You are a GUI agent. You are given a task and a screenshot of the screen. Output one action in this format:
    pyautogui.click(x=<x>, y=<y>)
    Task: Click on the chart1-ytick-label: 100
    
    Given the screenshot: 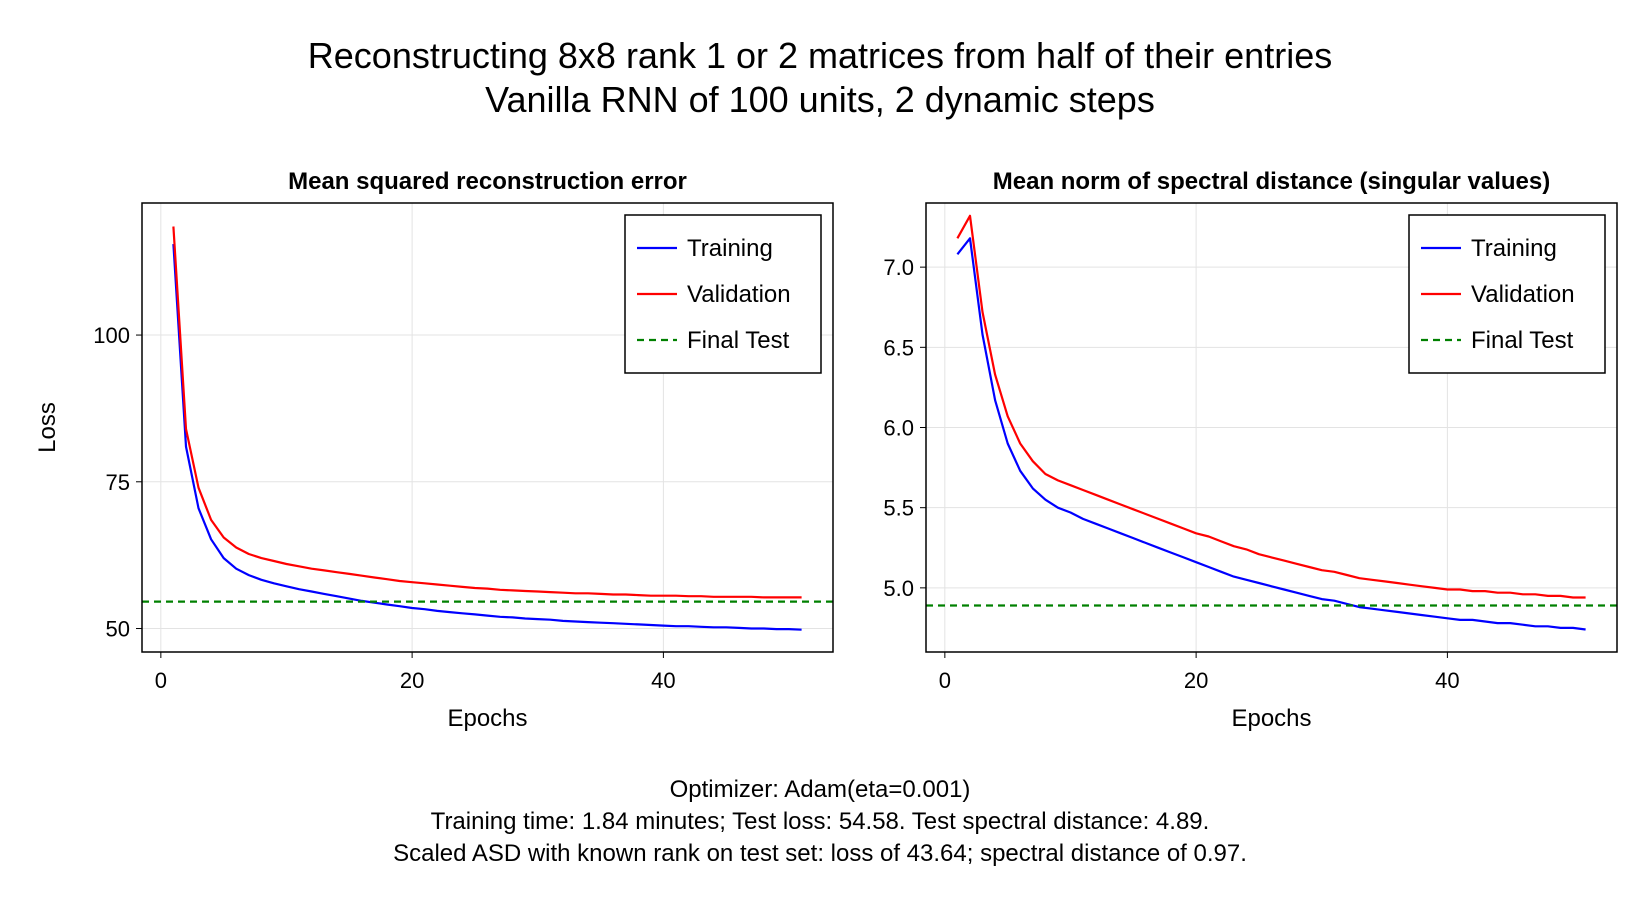 What is the action you would take?
    pyautogui.click(x=111, y=335)
    